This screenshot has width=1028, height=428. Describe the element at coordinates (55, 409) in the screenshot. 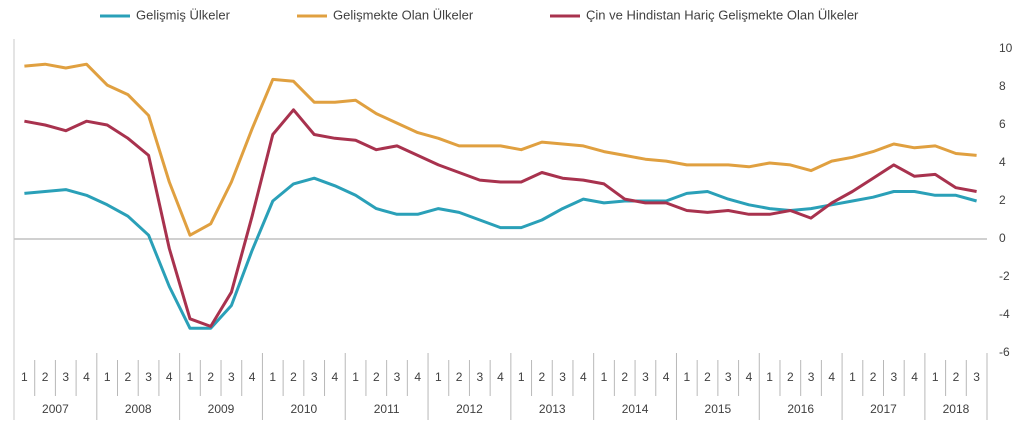

I see `year-label: 2007` at that location.